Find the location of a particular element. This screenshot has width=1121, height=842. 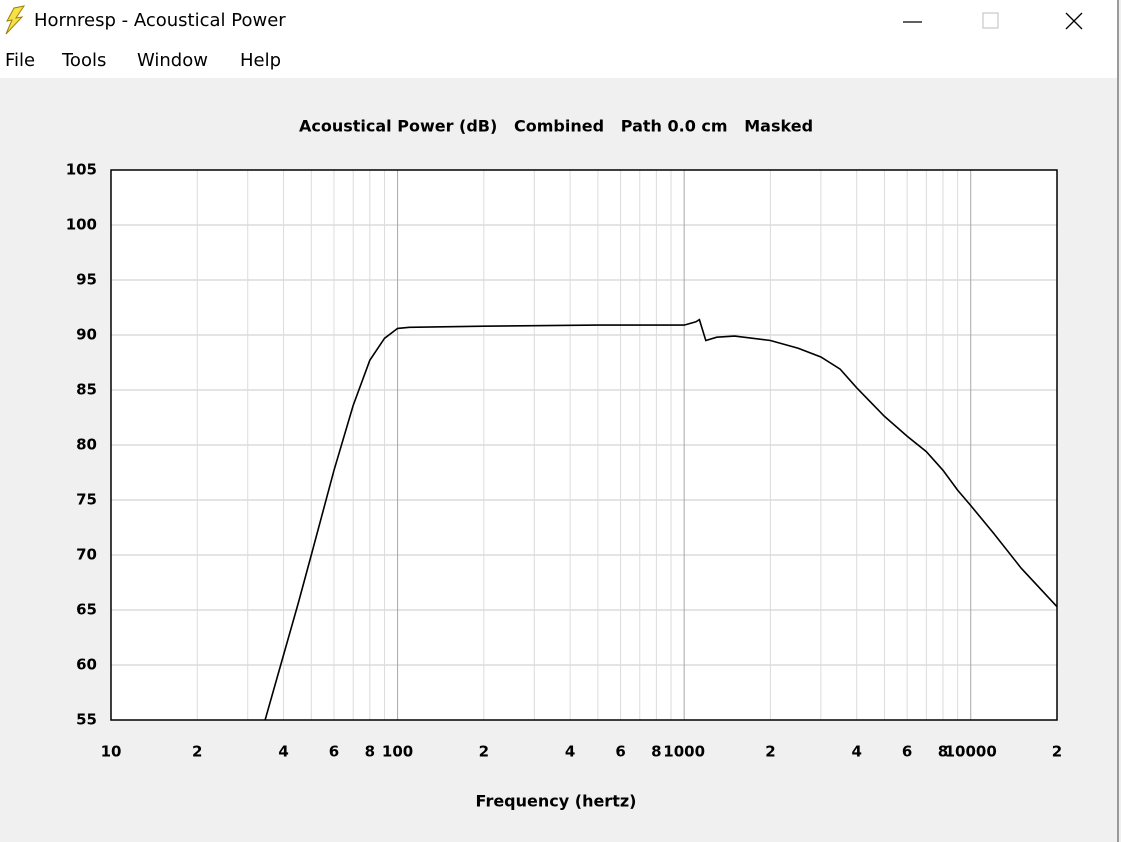

y-tick-label: 60 is located at coordinates (86, 665).